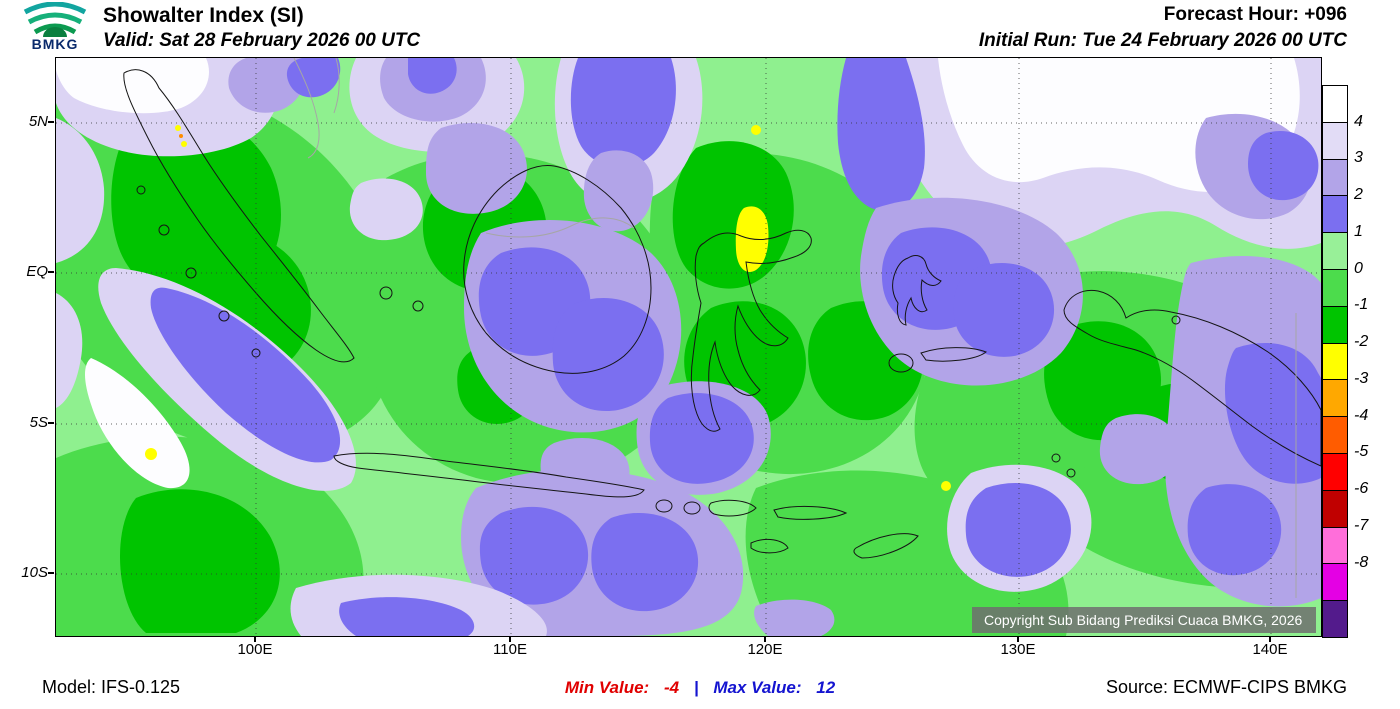 The width and height of the screenshot is (1400, 709). What do you see at coordinates (34, 572) in the screenshot?
I see `y-axis-label-10s: 10S` at bounding box center [34, 572].